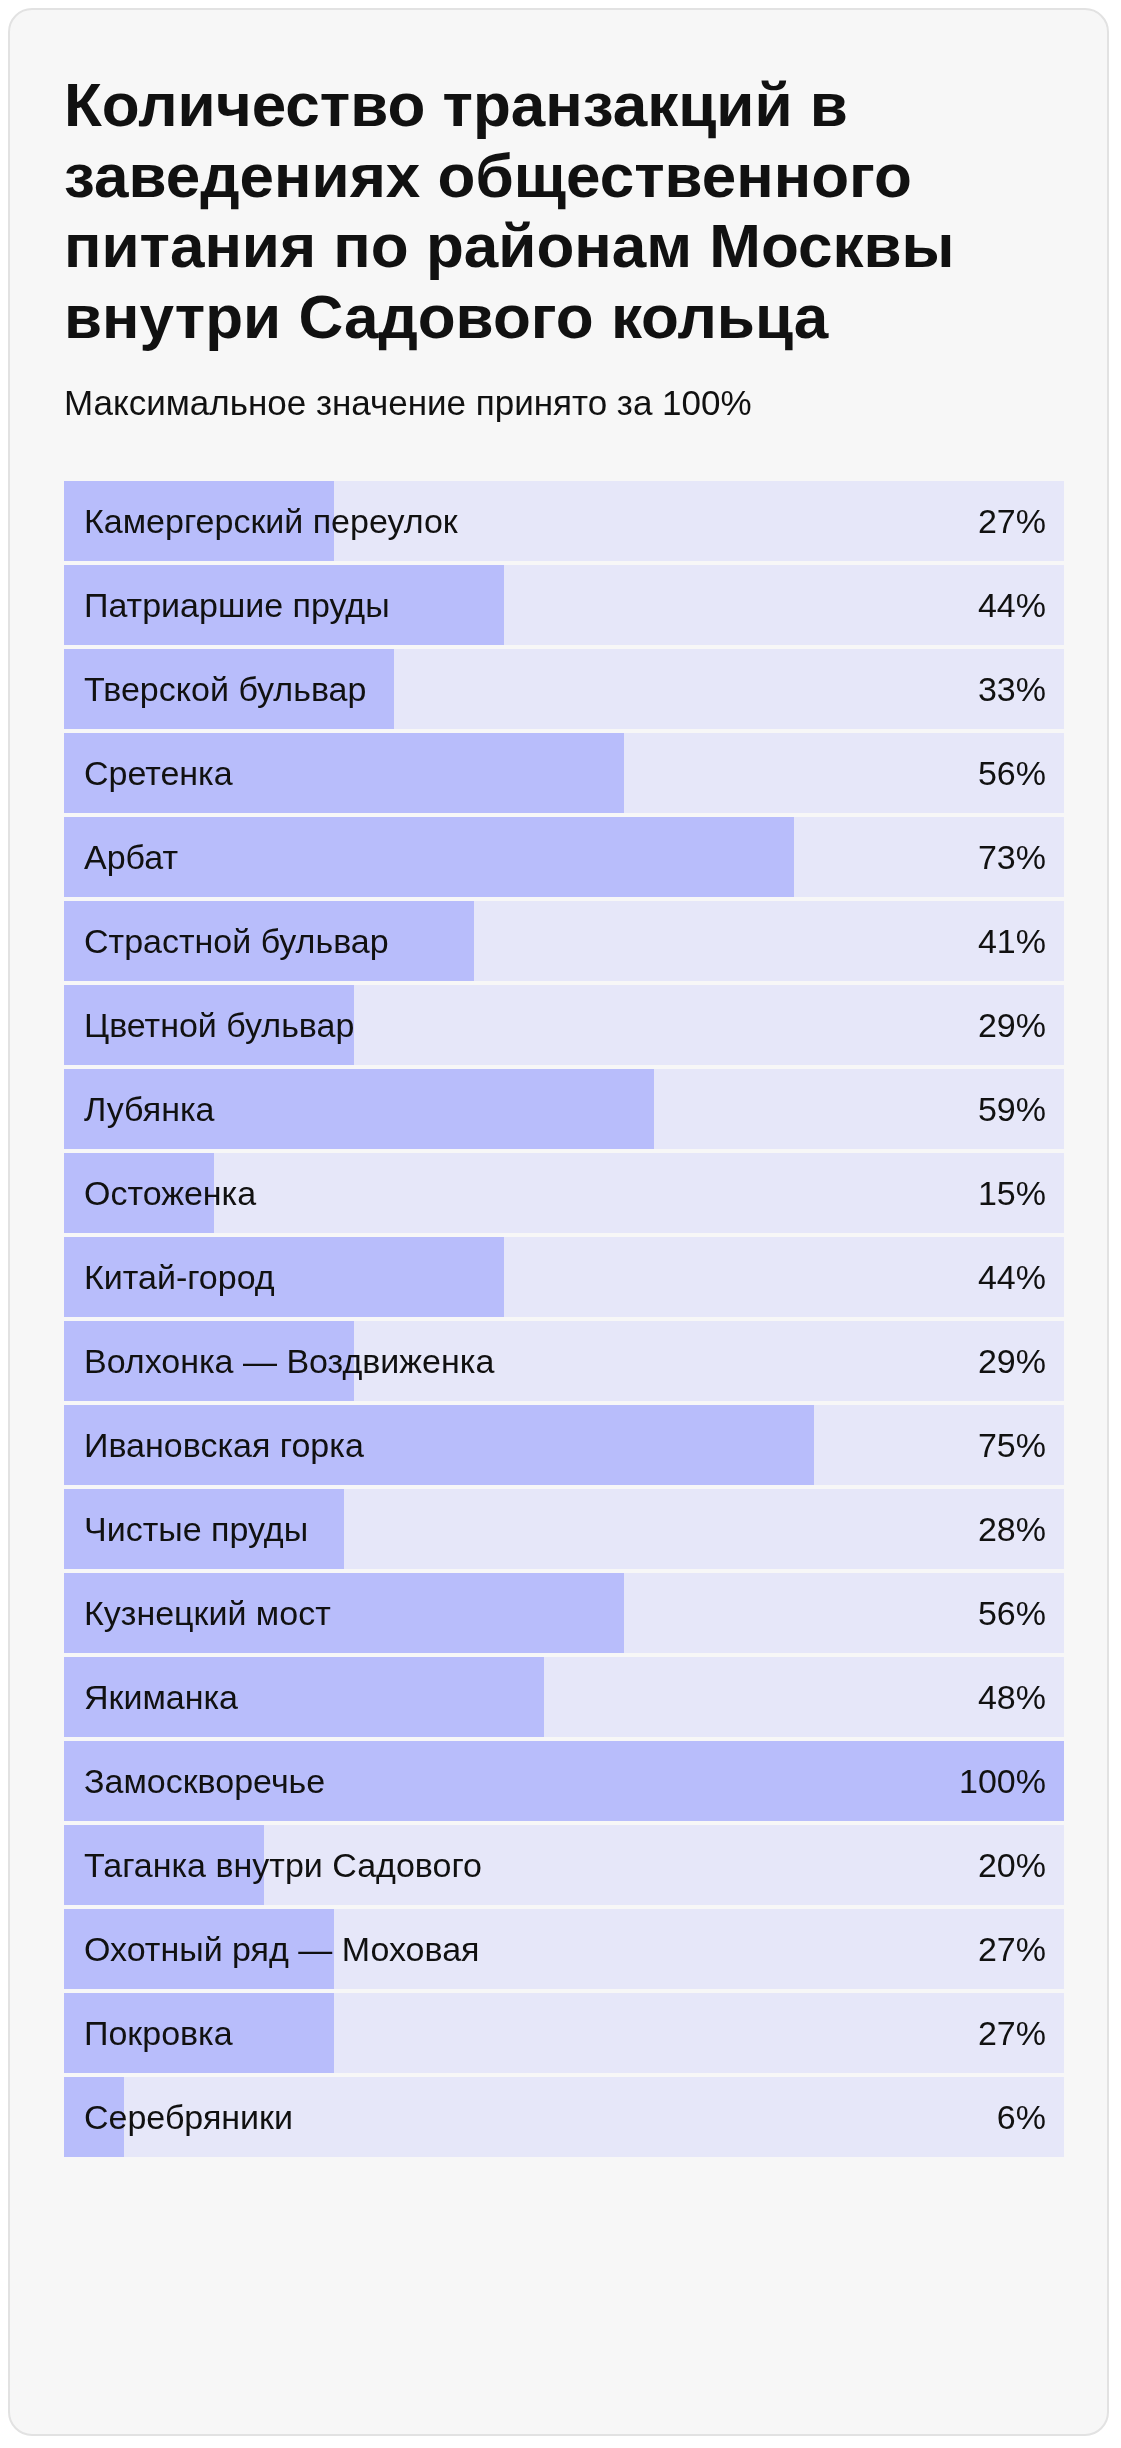  What do you see at coordinates (1011, 688) in the screenshot?
I see `data-label: 33%` at bounding box center [1011, 688].